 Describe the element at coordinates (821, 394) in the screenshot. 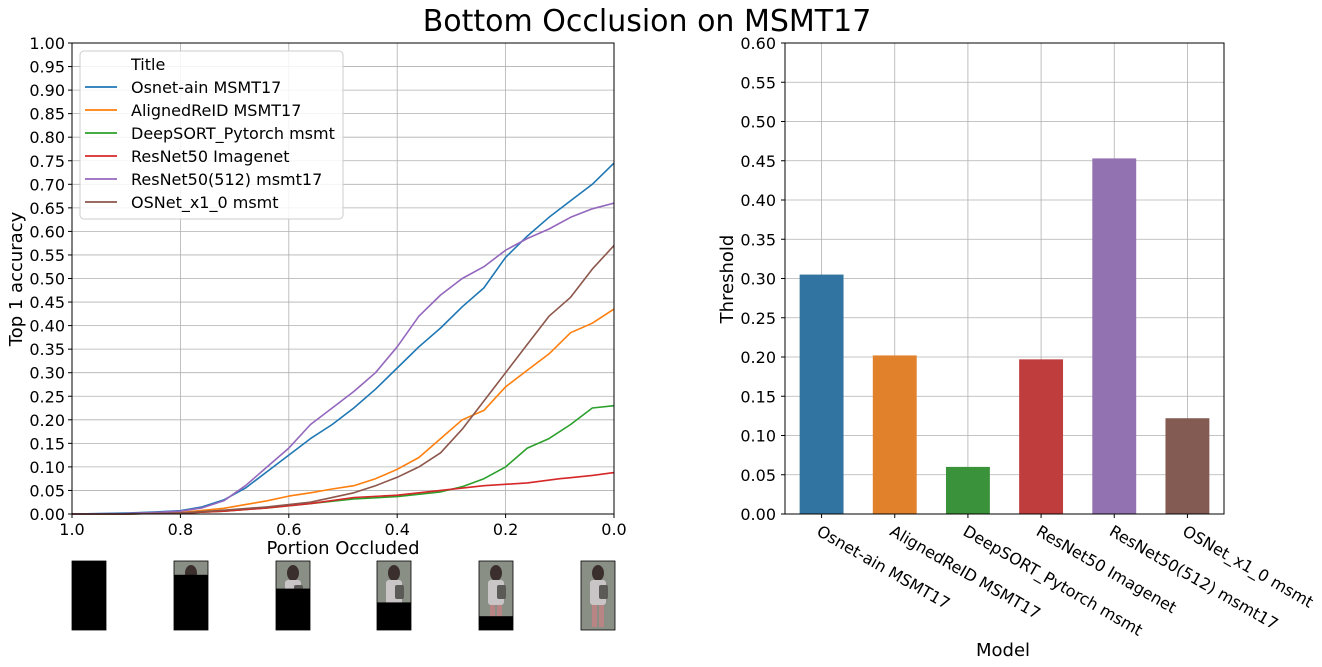

I see `bar-osnet-ain-msmt17` at that location.